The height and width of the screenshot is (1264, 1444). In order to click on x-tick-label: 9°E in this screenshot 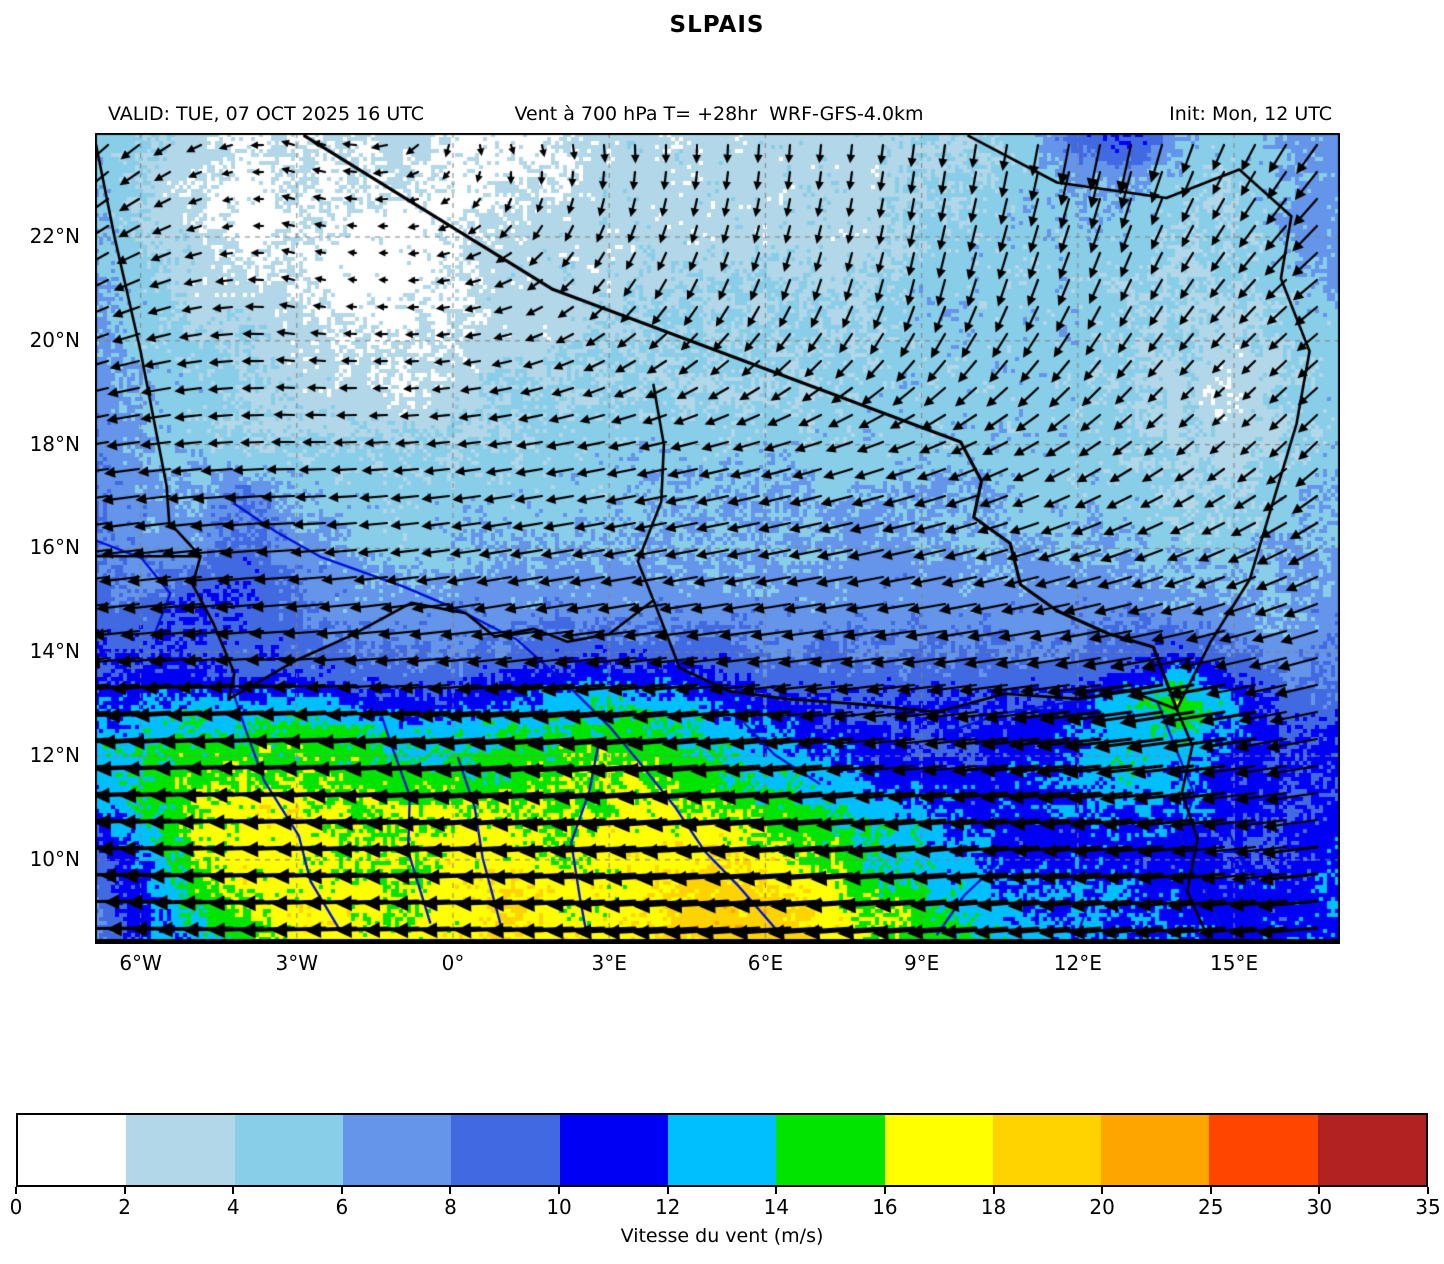, I will do `click(921, 963)`.